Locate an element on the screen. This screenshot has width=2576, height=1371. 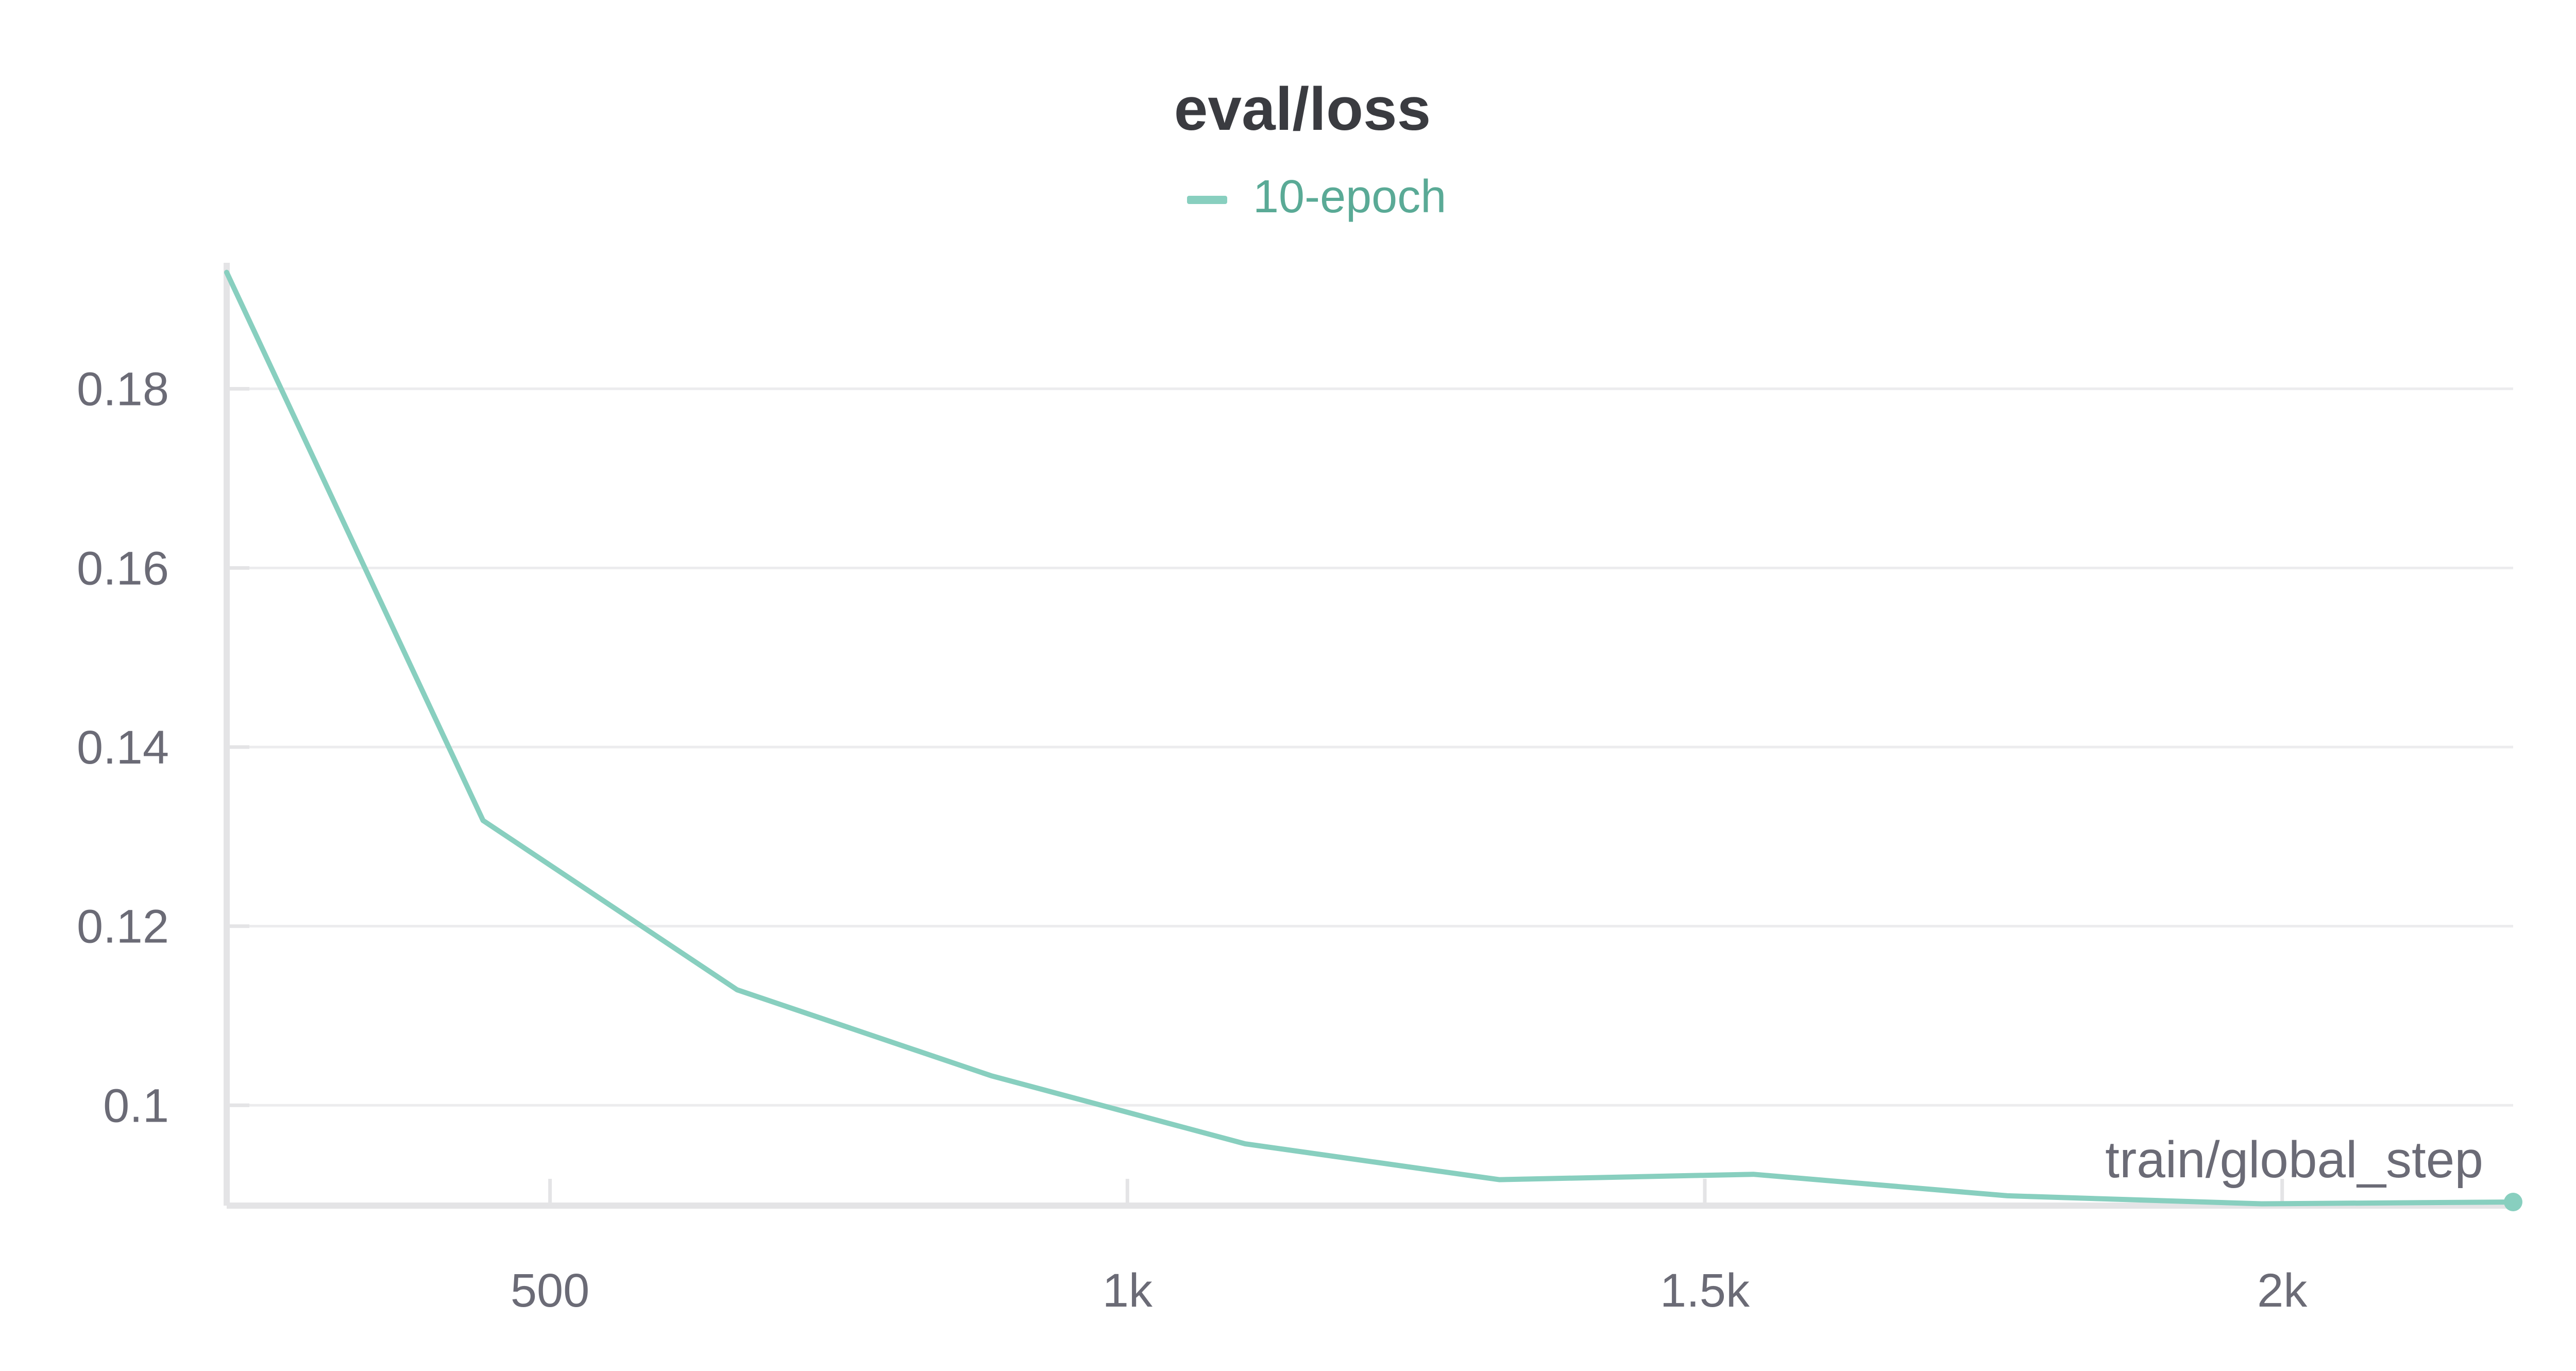
x-tick-label-3: 2k is located at coordinates (2282, 1291).